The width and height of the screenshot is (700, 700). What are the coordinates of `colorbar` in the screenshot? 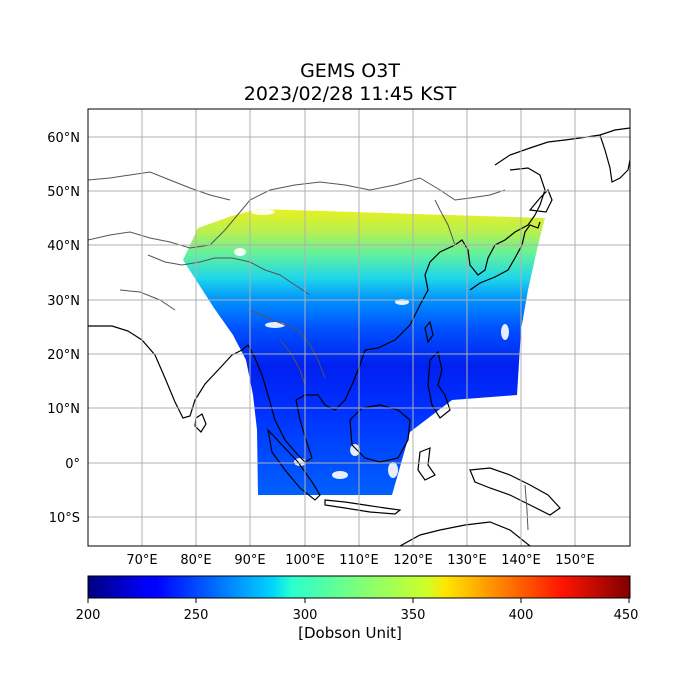 It's located at (359, 587).